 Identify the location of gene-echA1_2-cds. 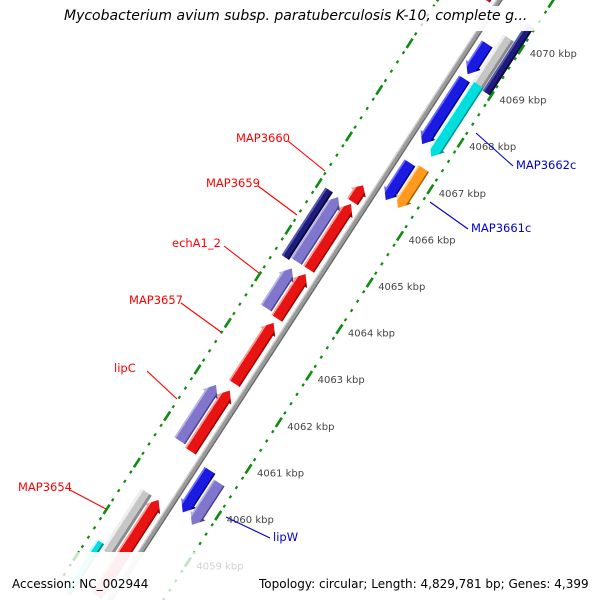
(291, 296).